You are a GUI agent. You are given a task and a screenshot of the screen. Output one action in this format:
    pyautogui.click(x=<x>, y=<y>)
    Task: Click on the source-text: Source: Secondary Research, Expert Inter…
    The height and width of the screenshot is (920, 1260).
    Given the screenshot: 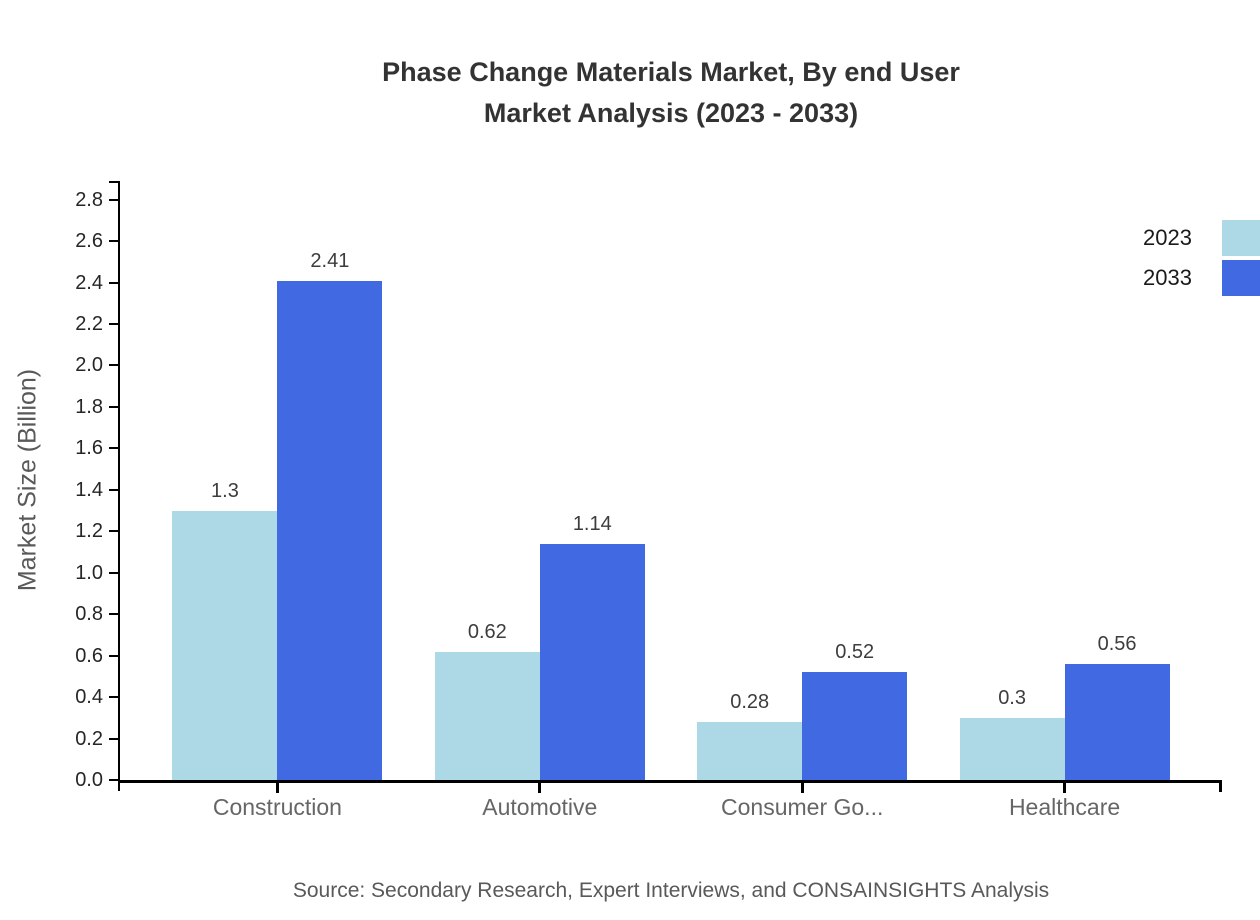 What is the action you would take?
    pyautogui.click(x=671, y=890)
    